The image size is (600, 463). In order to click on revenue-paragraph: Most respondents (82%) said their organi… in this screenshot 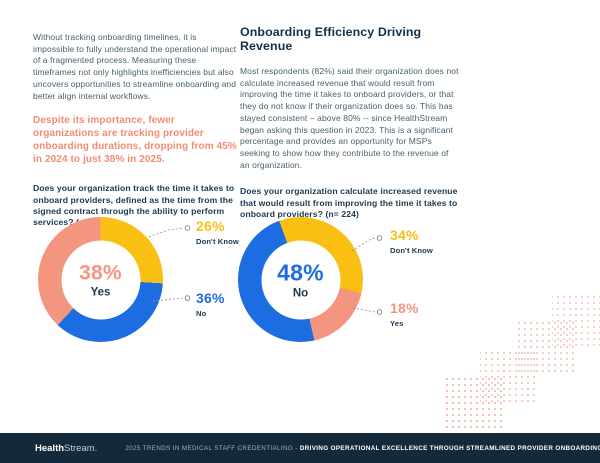, I will do `click(349, 118)`.